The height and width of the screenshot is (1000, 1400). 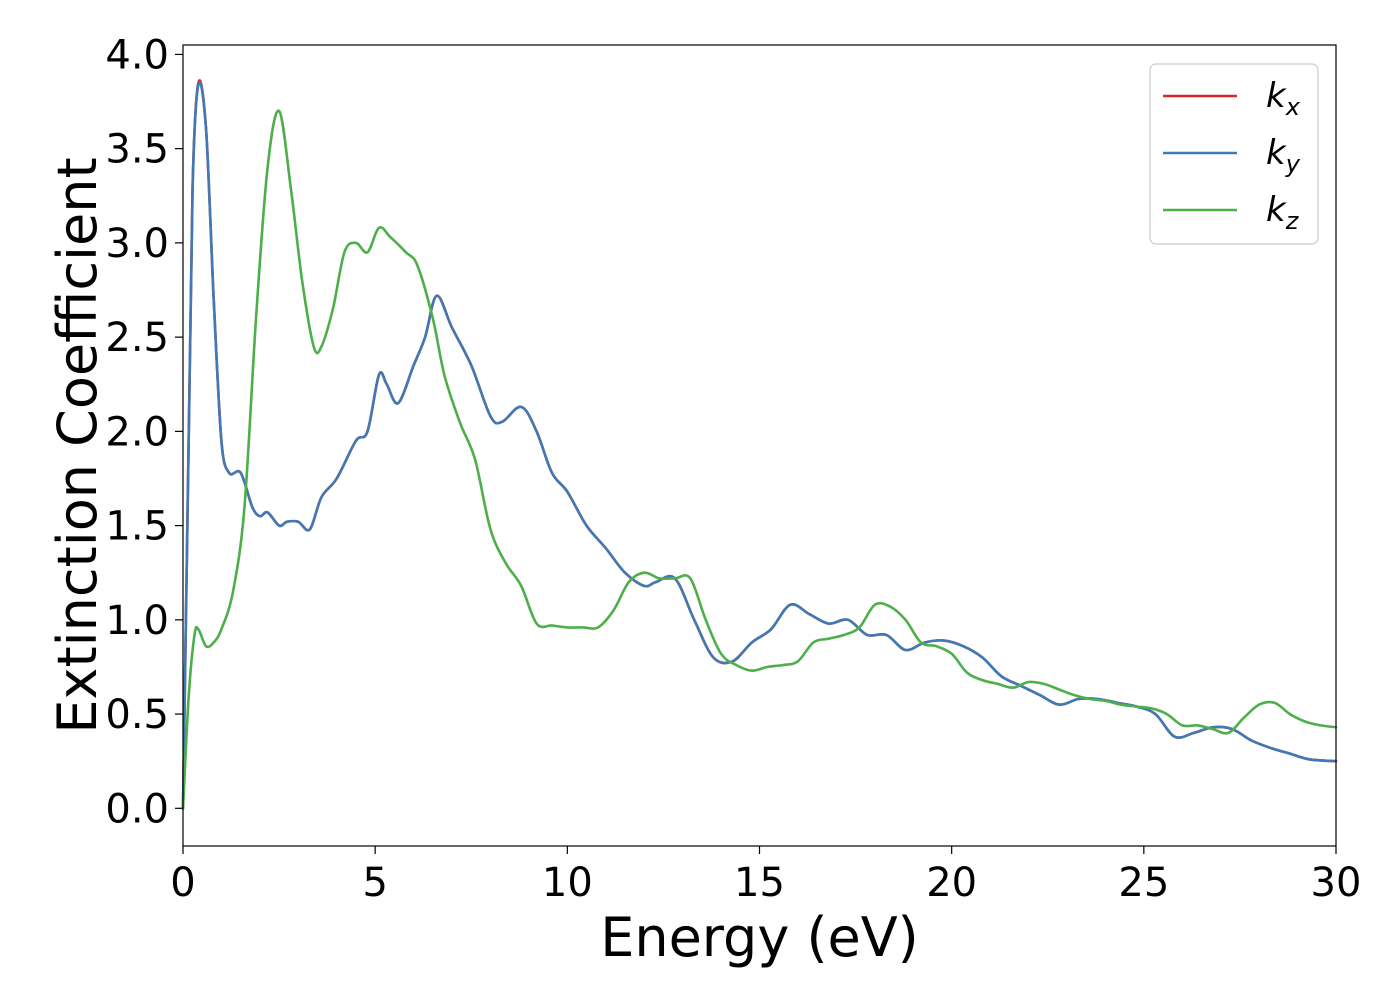 I want to click on legend-label-subscript: x, so click(x=1293, y=107).